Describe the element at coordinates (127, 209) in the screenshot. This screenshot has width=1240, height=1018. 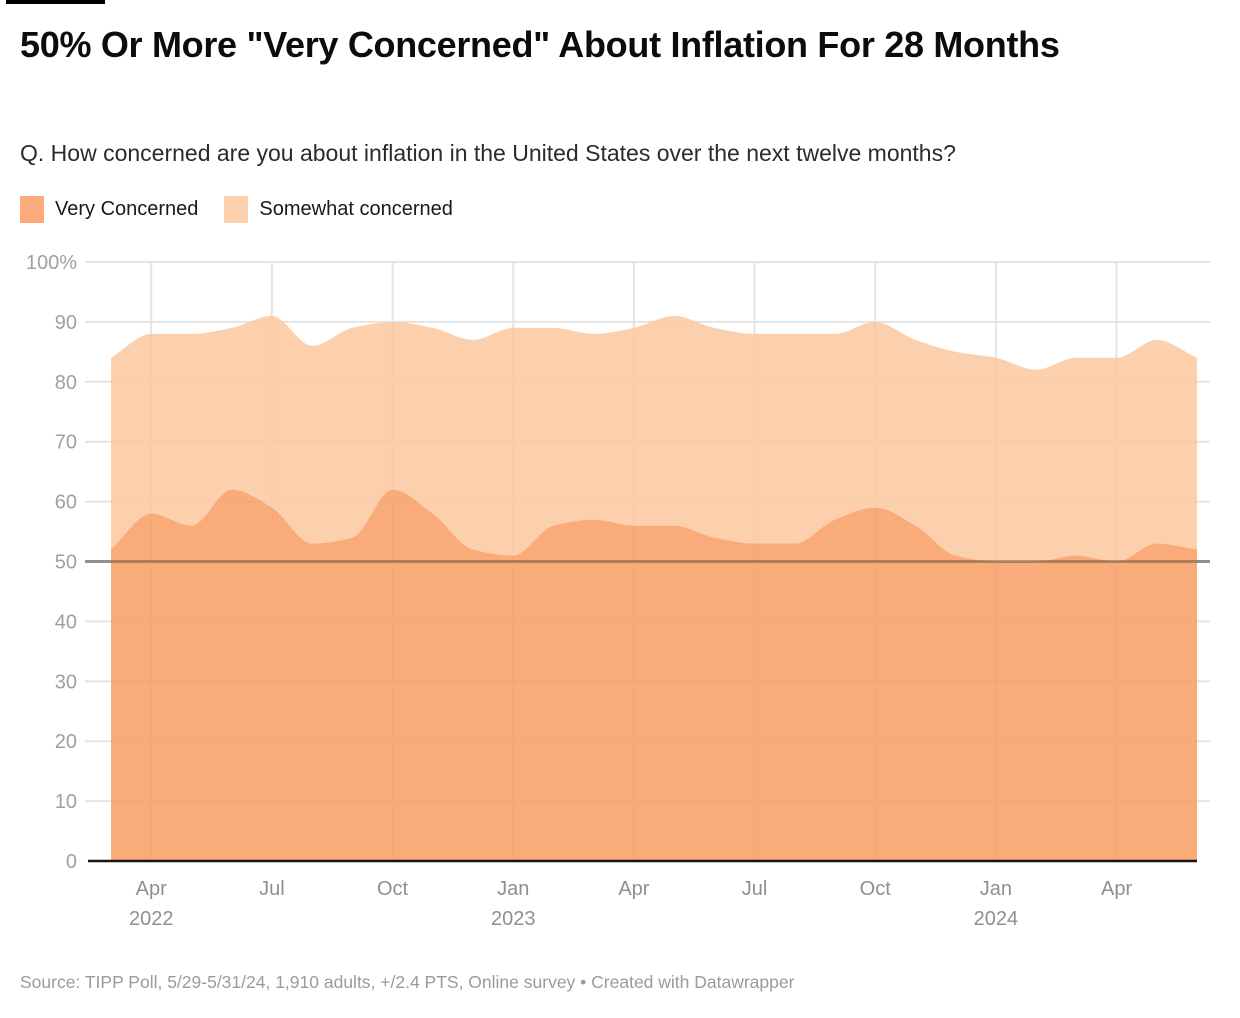
I see `legend-label-very-concerned: Very Concerned` at that location.